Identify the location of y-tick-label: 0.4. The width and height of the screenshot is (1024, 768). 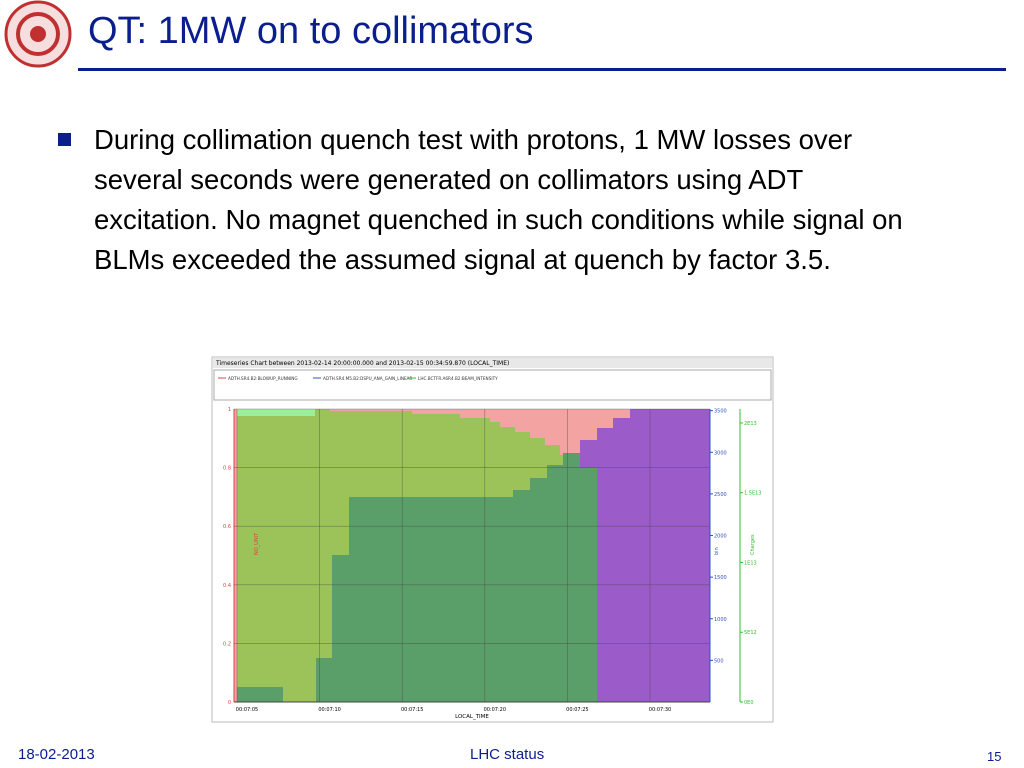
(227, 586).